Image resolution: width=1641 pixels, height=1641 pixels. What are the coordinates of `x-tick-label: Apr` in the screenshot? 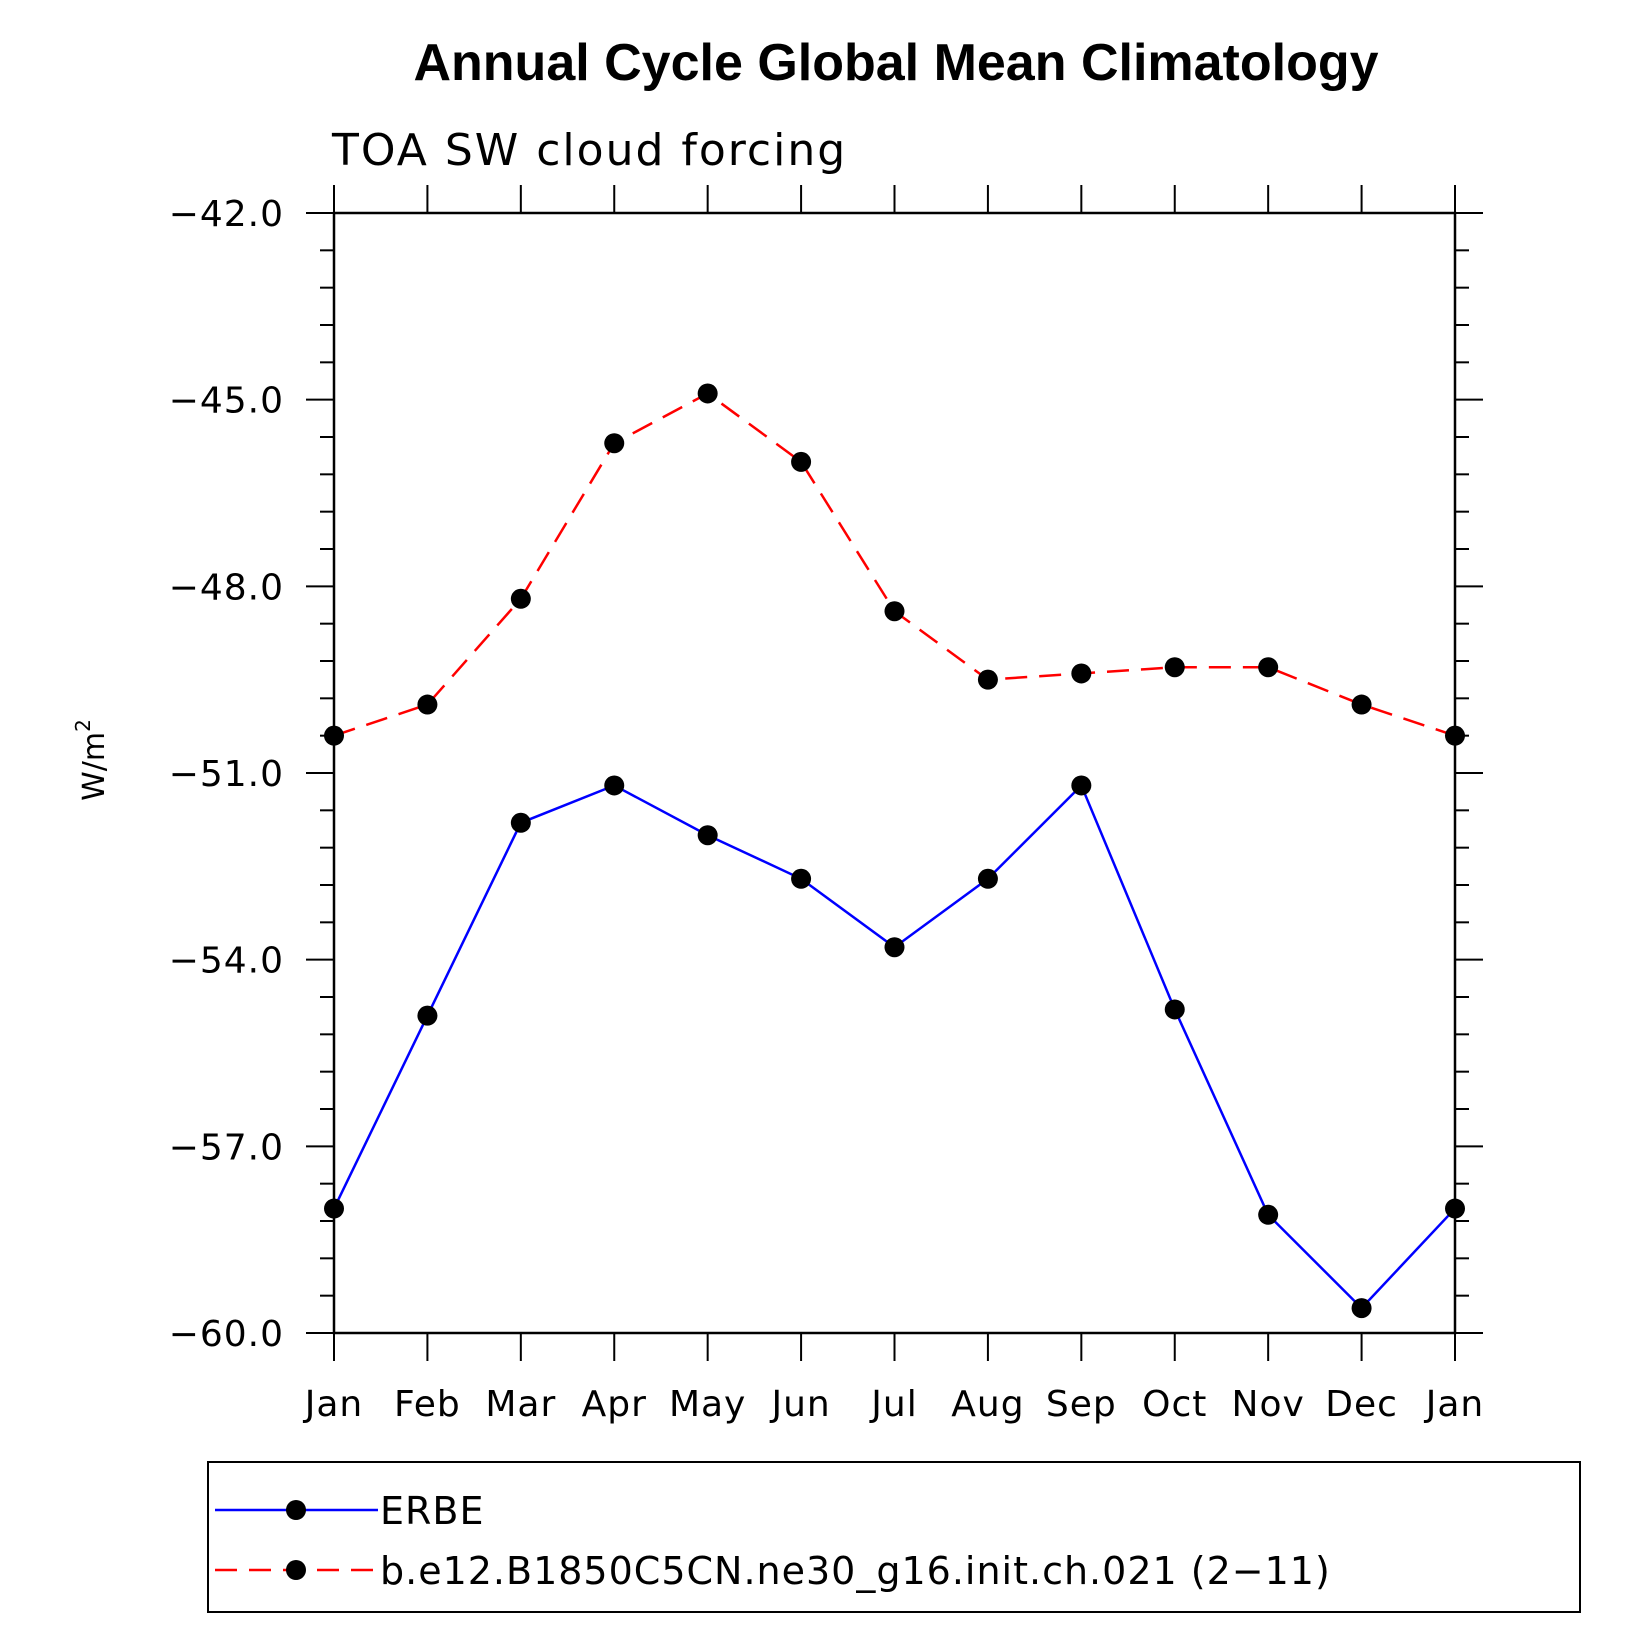 It's located at (614, 1404).